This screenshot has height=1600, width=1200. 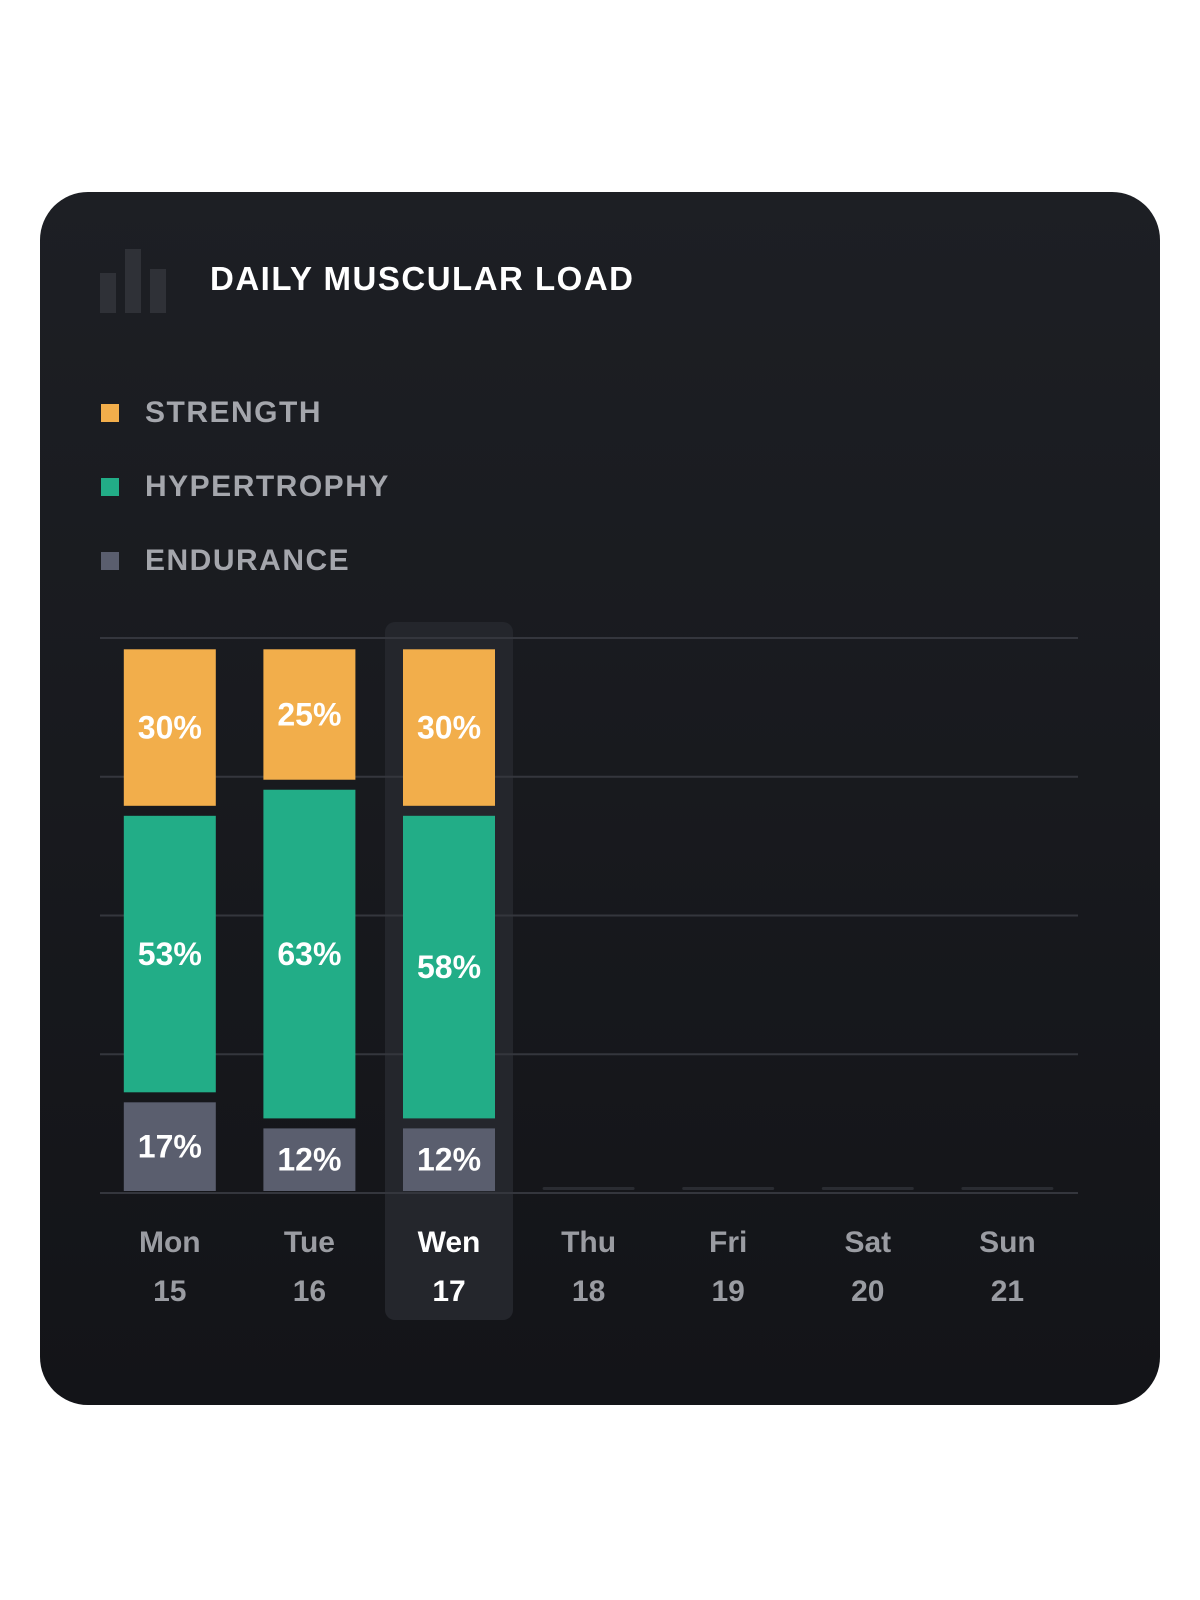 I want to click on x-tick-date: 15, so click(x=169, y=1291).